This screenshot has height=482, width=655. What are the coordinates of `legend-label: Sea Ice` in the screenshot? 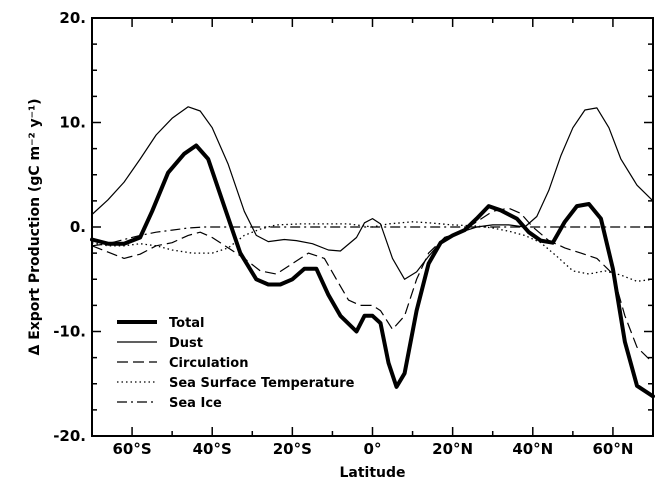 It's located at (195, 403).